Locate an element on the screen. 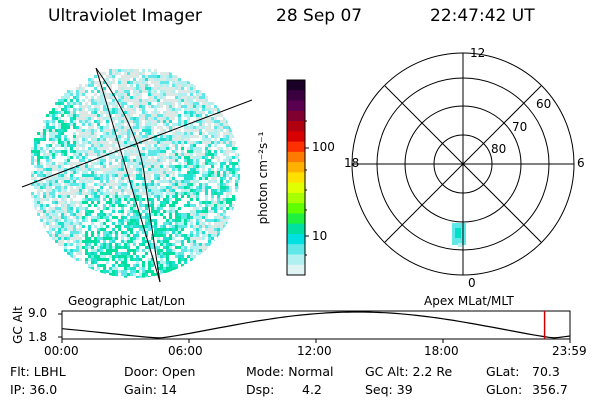 The width and height of the screenshot is (600, 400). colorbar is located at coordinates (296, 178).